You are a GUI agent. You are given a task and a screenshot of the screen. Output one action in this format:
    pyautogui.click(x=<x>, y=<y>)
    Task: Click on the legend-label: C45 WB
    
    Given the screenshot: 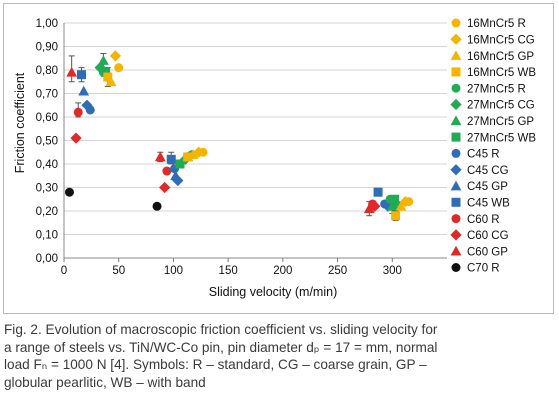 What is the action you would take?
    pyautogui.click(x=488, y=204)
    